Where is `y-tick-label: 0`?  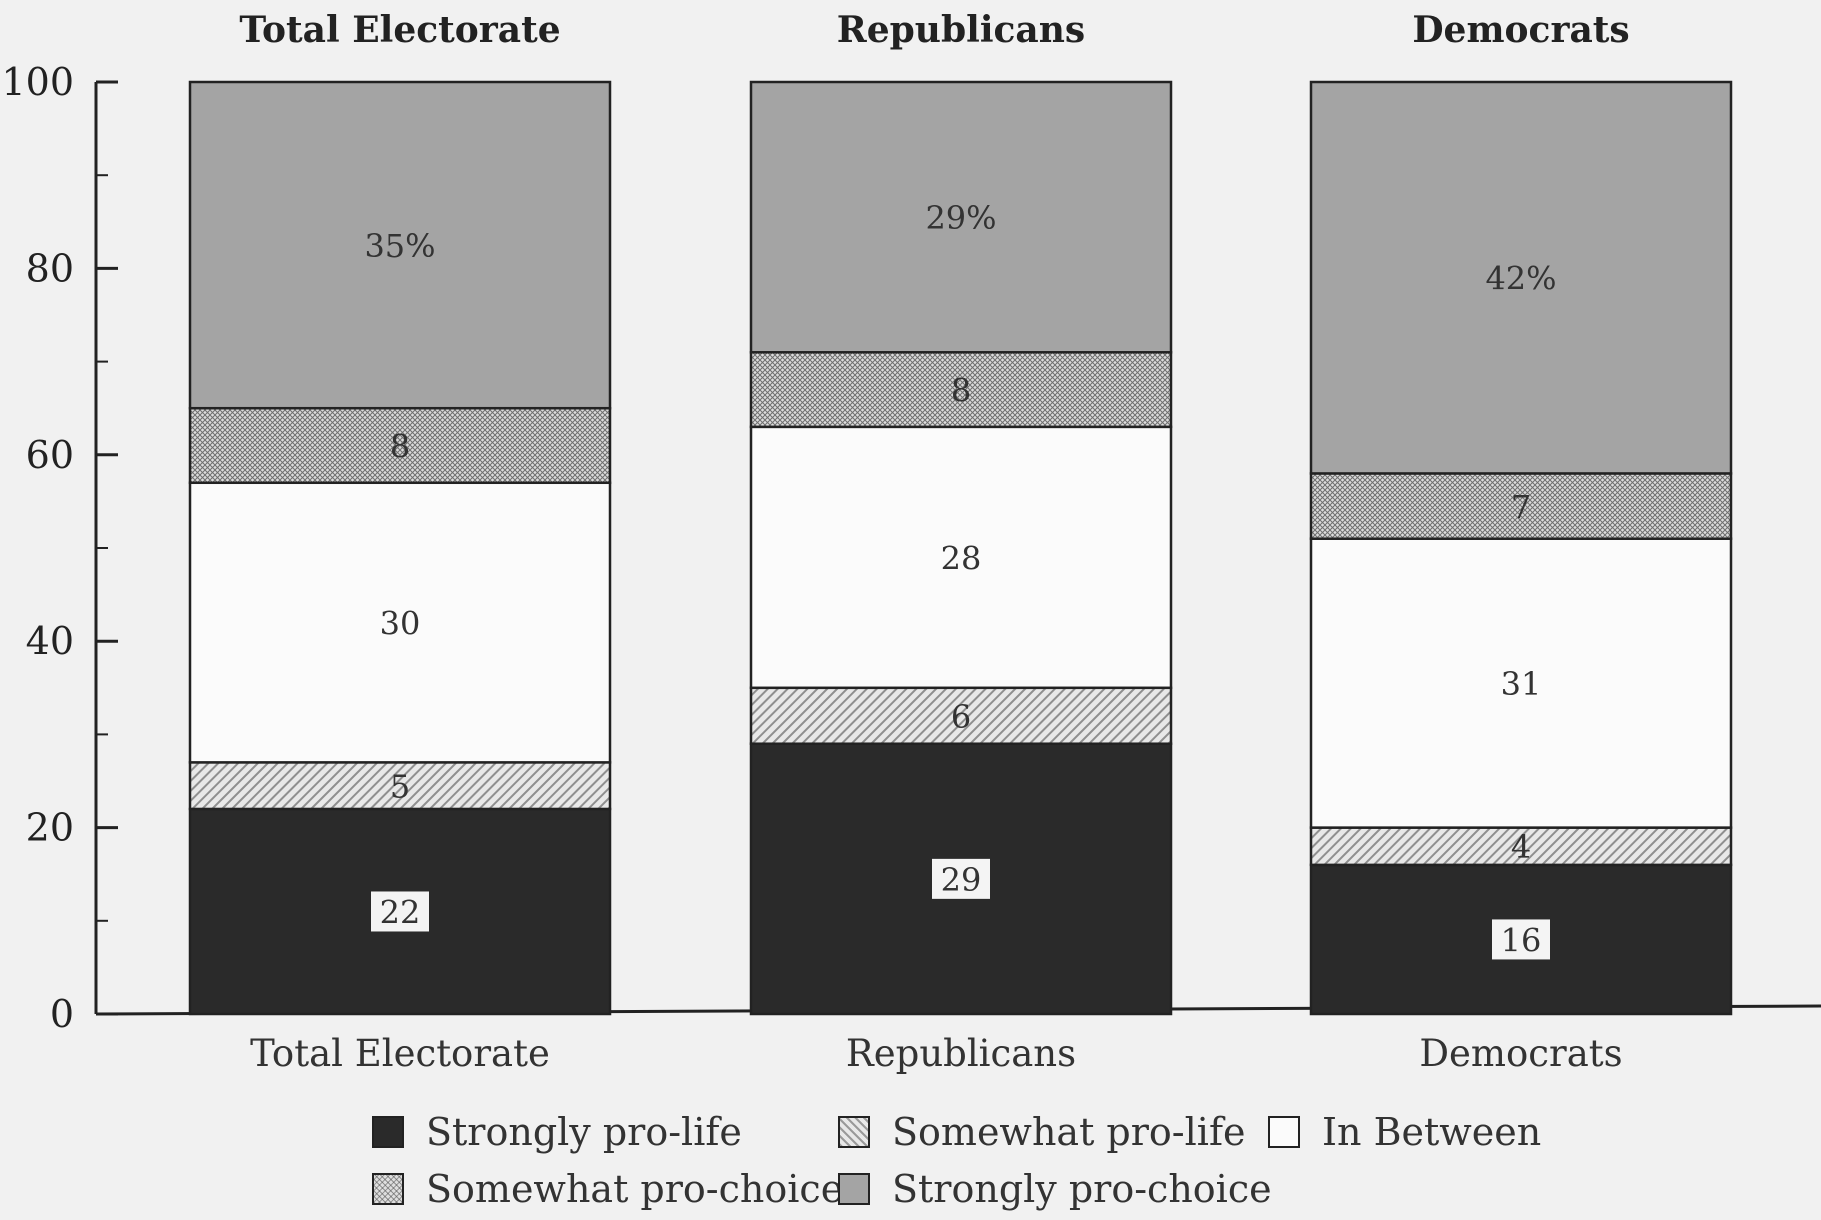
y-tick-label: 0 is located at coordinates (62, 1014).